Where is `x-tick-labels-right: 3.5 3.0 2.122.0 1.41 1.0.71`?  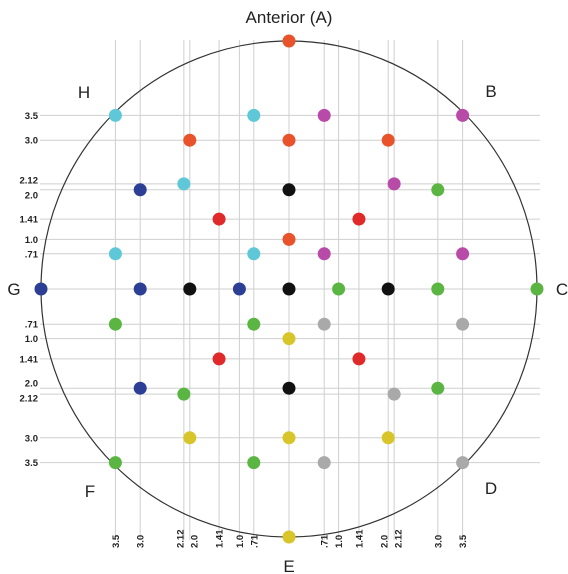
x-tick-labels-right: 3.5 3.0 2.122.0 1.41 1.0.71 is located at coordinates (394, 538).